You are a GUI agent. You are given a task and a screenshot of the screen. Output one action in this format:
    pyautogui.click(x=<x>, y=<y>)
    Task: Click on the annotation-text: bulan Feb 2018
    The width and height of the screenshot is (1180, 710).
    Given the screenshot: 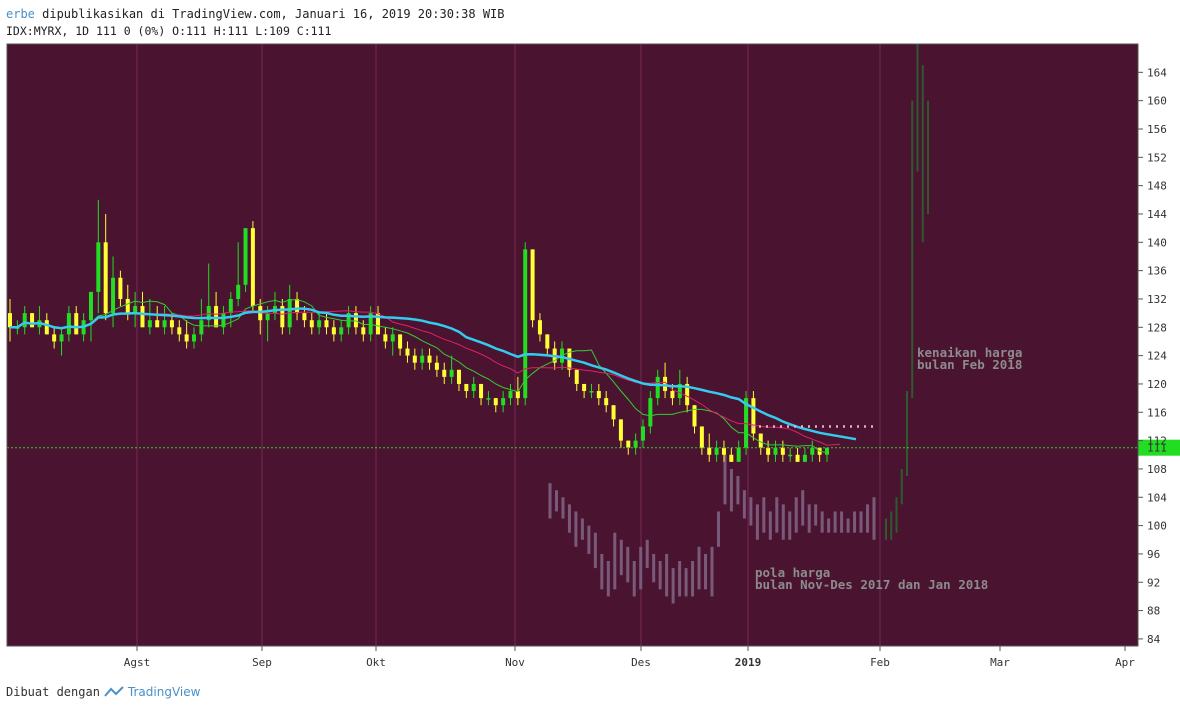 What is the action you would take?
    pyautogui.click(x=969, y=364)
    